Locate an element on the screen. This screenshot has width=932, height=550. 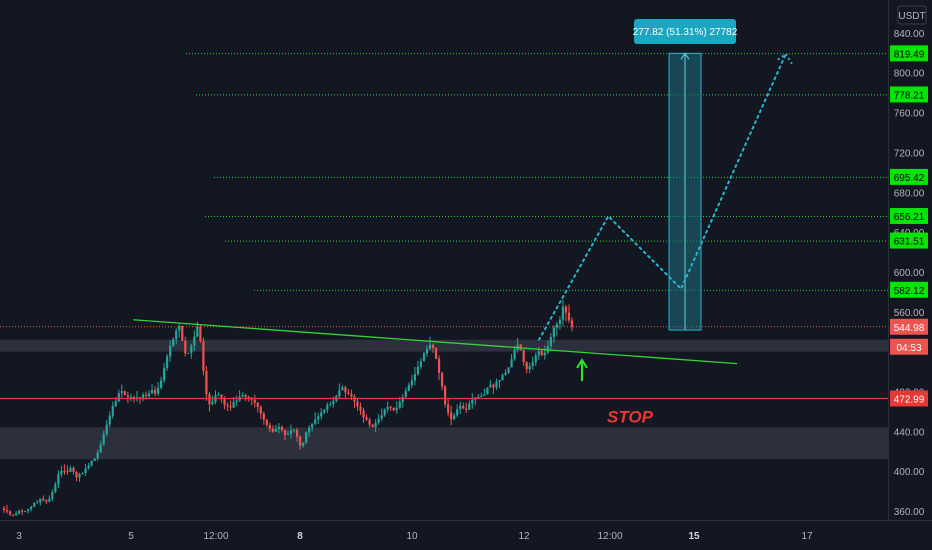
price-tick-label: 400.00 is located at coordinates (909, 472).